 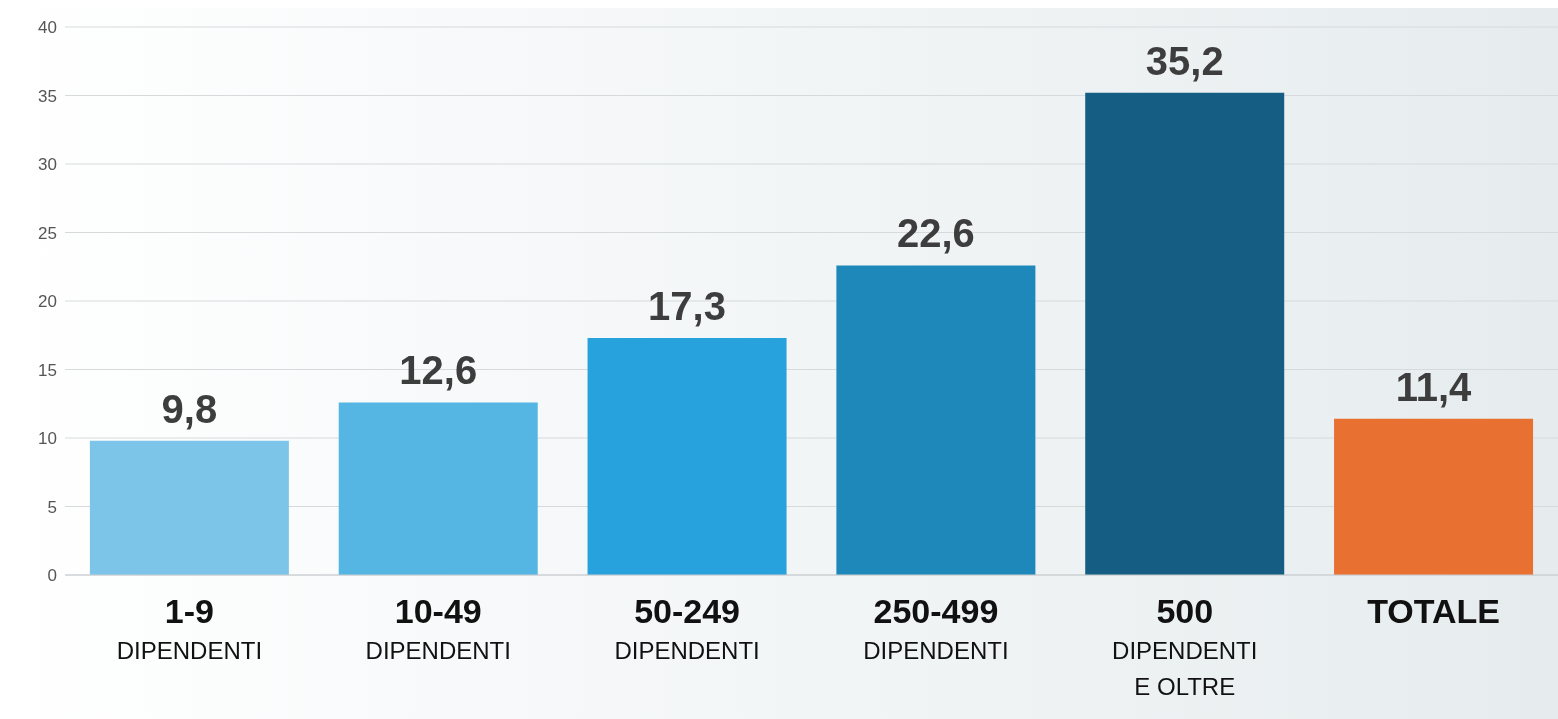 What do you see at coordinates (47, 165) in the screenshot?
I see `y-tick-label: 30` at bounding box center [47, 165].